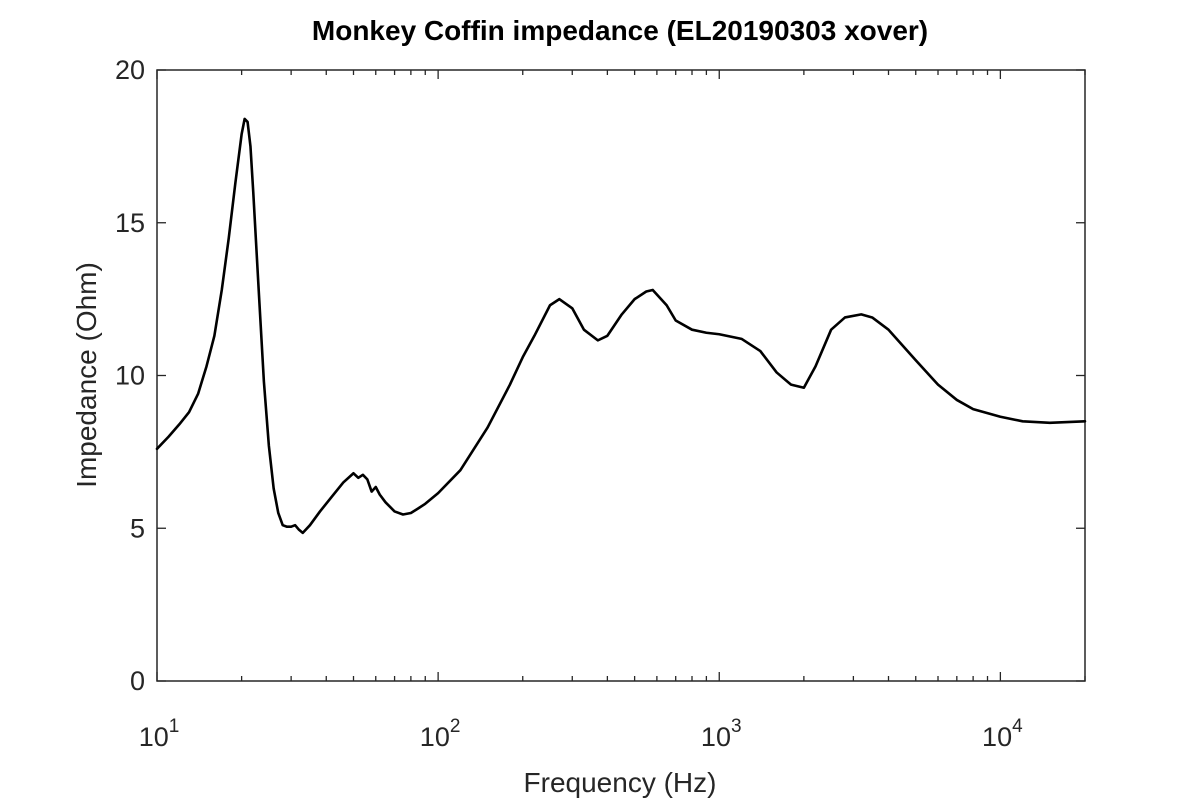 The width and height of the screenshot is (1200, 800). I want to click on y-tick-label: 10, so click(130, 376).